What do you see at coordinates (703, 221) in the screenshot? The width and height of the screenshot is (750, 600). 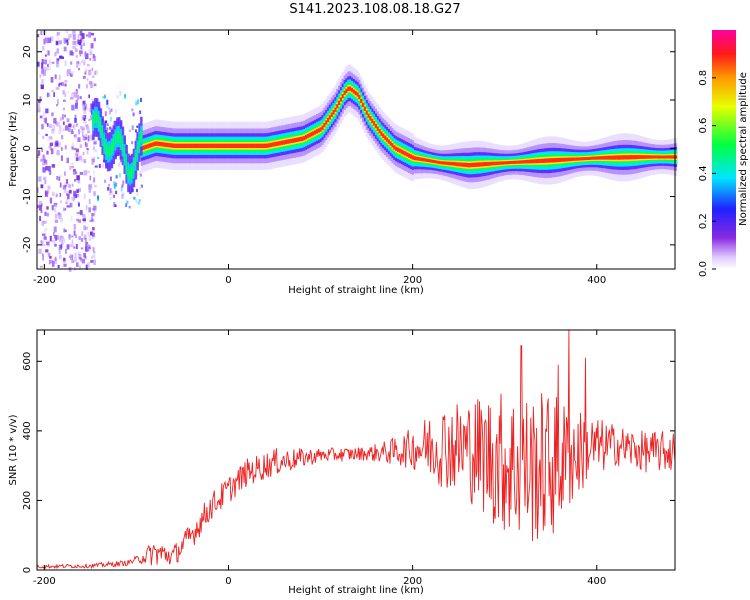 I see `colorbar-tick-label: 0.2` at bounding box center [703, 221].